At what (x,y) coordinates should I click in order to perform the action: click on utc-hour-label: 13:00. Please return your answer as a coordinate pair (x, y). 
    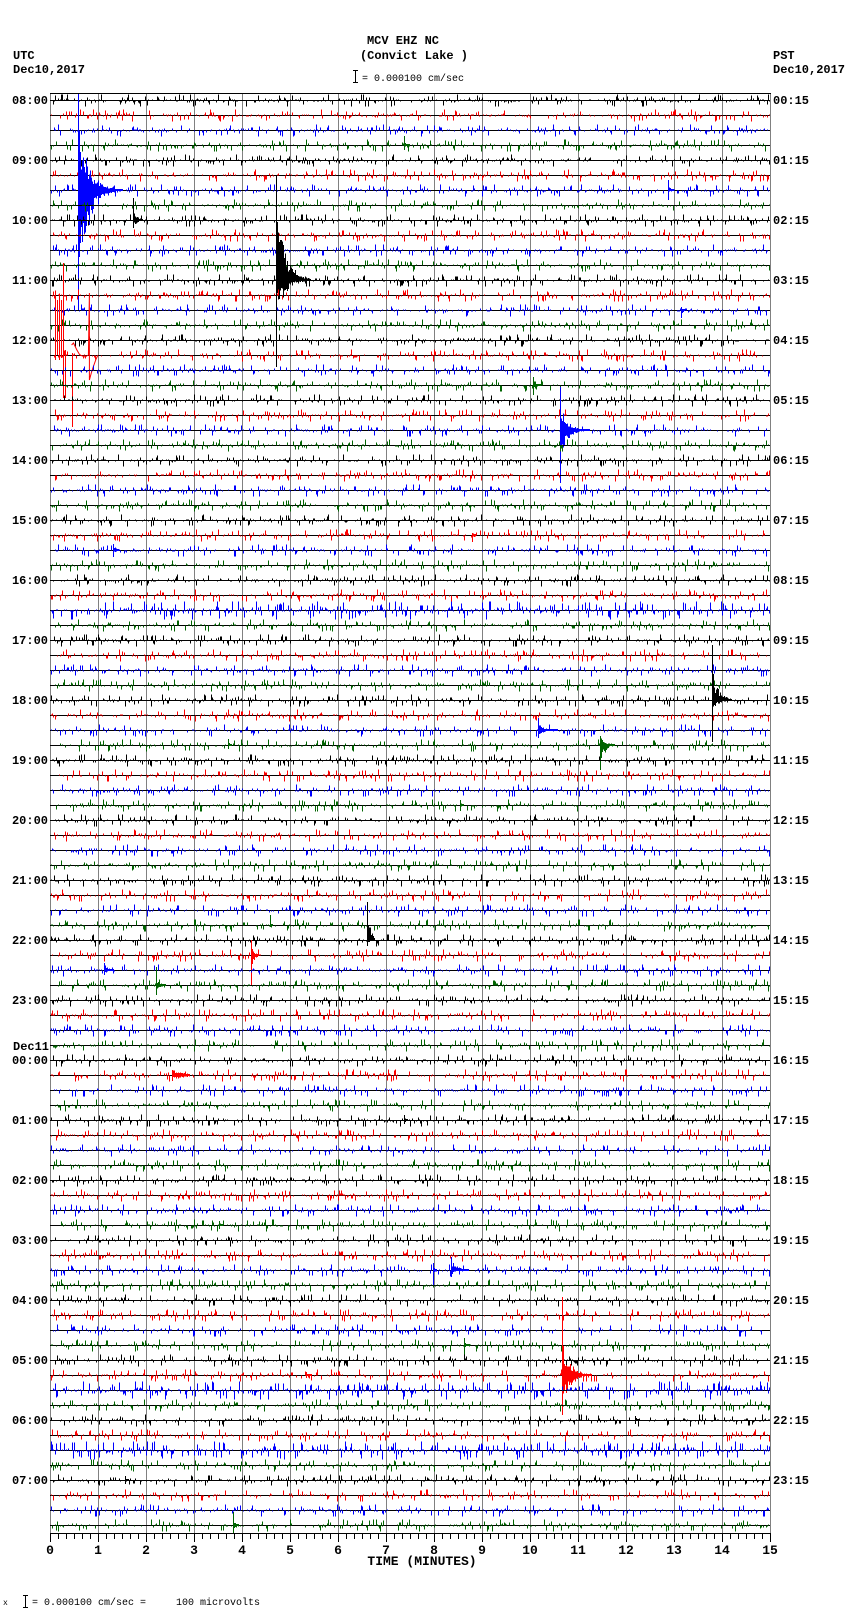
    Looking at the image, I should click on (30, 401).